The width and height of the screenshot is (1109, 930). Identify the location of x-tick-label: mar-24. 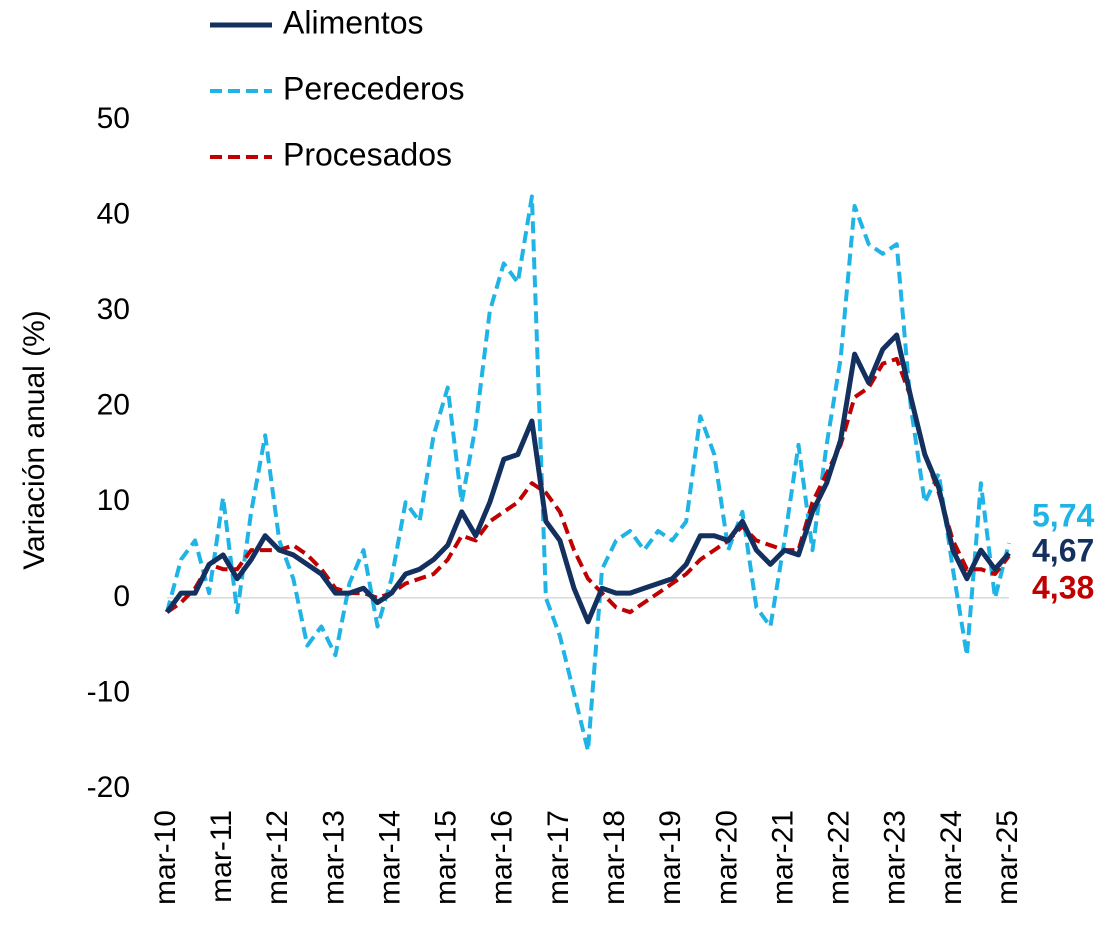
(951, 857).